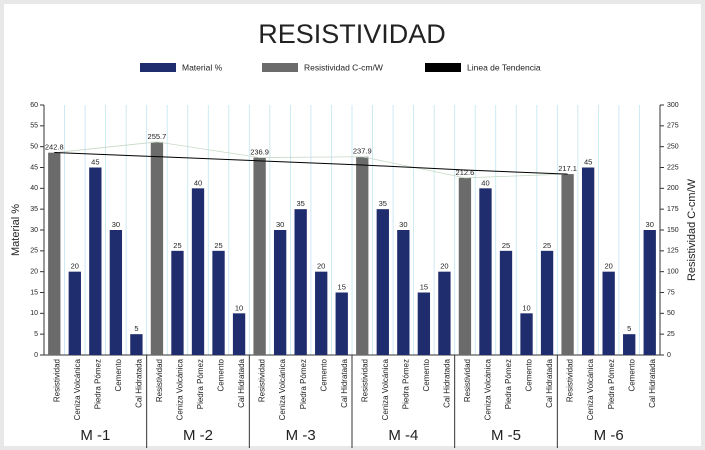 Image resolution: width=705 pixels, height=450 pixels. Describe the element at coordinates (673, 251) in the screenshot. I see `y2-tick-label: 125` at that location.